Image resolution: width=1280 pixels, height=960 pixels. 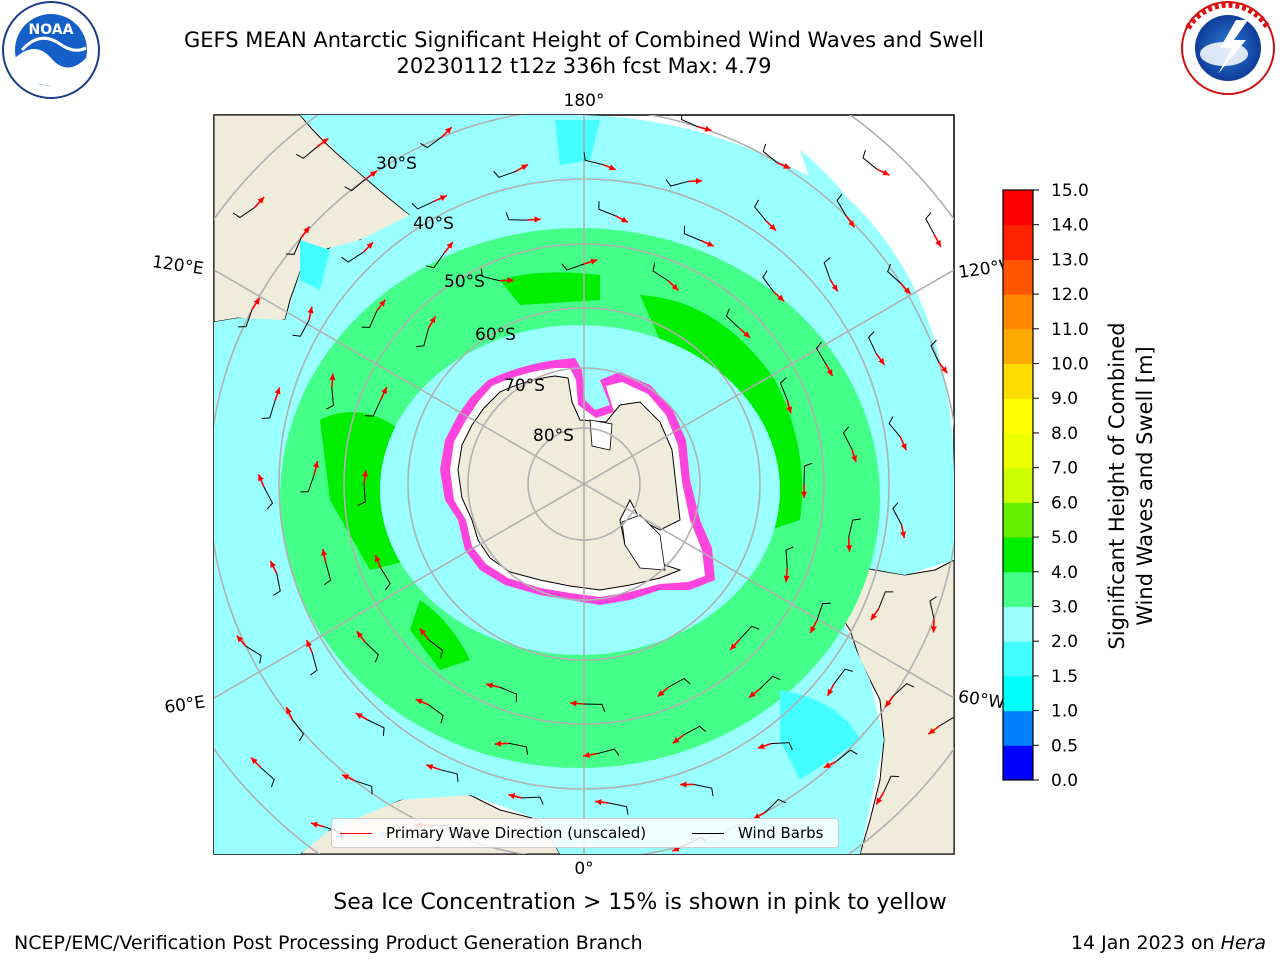 What do you see at coordinates (51, 30) in the screenshot?
I see `noaa-logo-text: NOAA` at bounding box center [51, 30].